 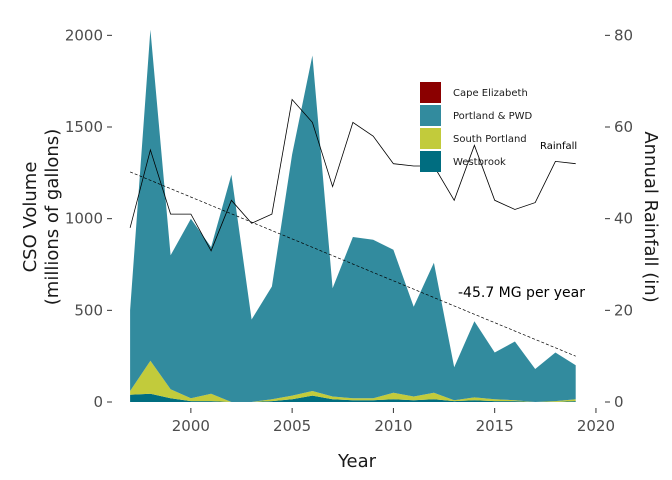 What do you see at coordinates (84, 35) in the screenshot?
I see `y-tick-label: 2000` at bounding box center [84, 35].